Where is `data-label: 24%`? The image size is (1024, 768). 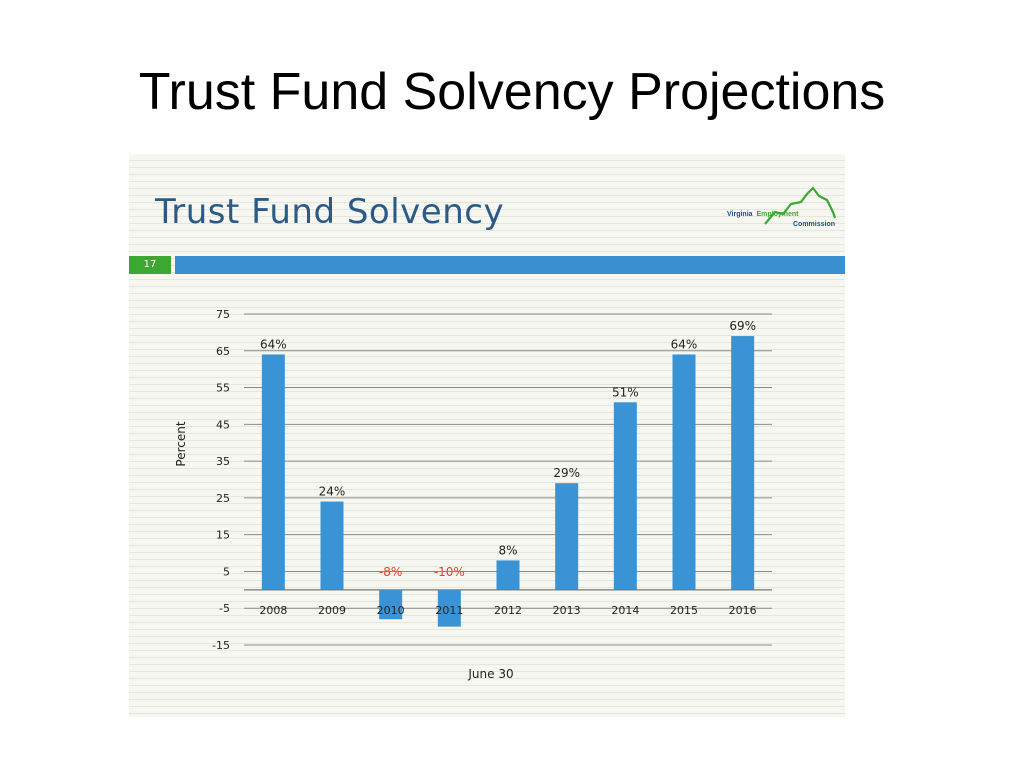
data-label: 24% is located at coordinates (332, 492).